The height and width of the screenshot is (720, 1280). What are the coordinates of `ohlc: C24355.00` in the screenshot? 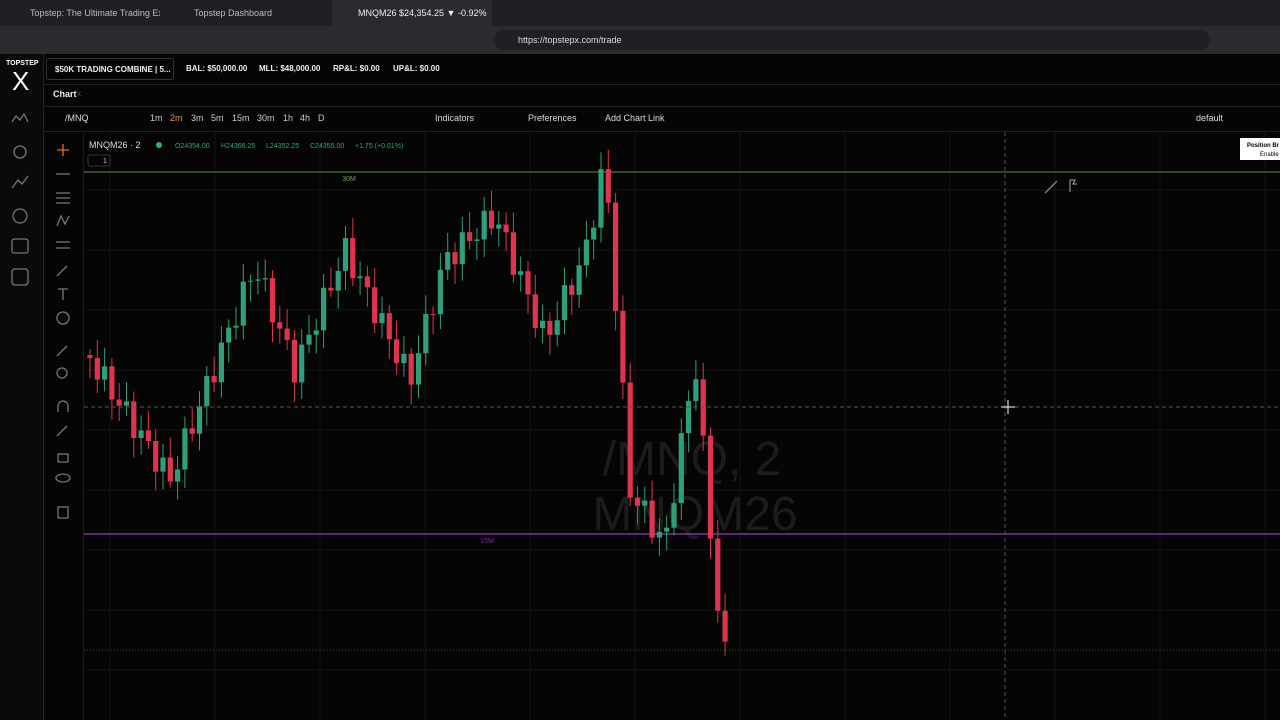 It's located at (327, 146).